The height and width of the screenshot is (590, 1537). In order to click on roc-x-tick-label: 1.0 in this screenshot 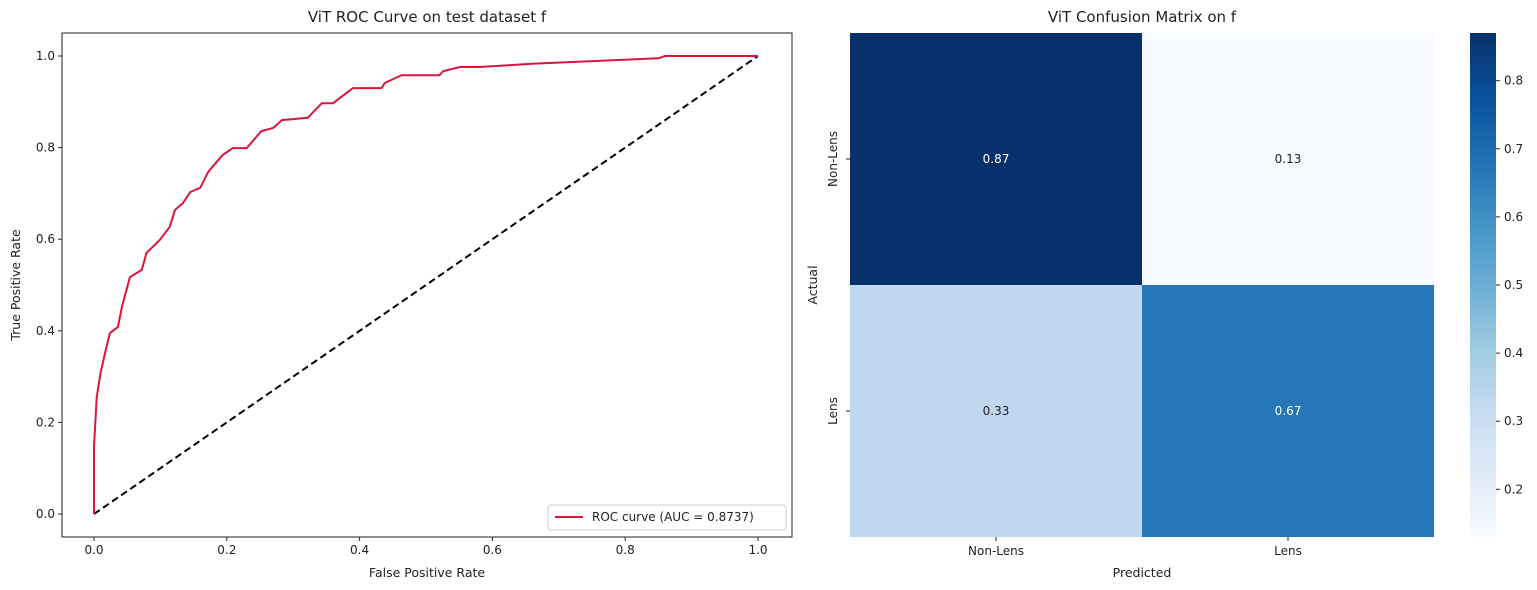, I will do `click(757, 550)`.